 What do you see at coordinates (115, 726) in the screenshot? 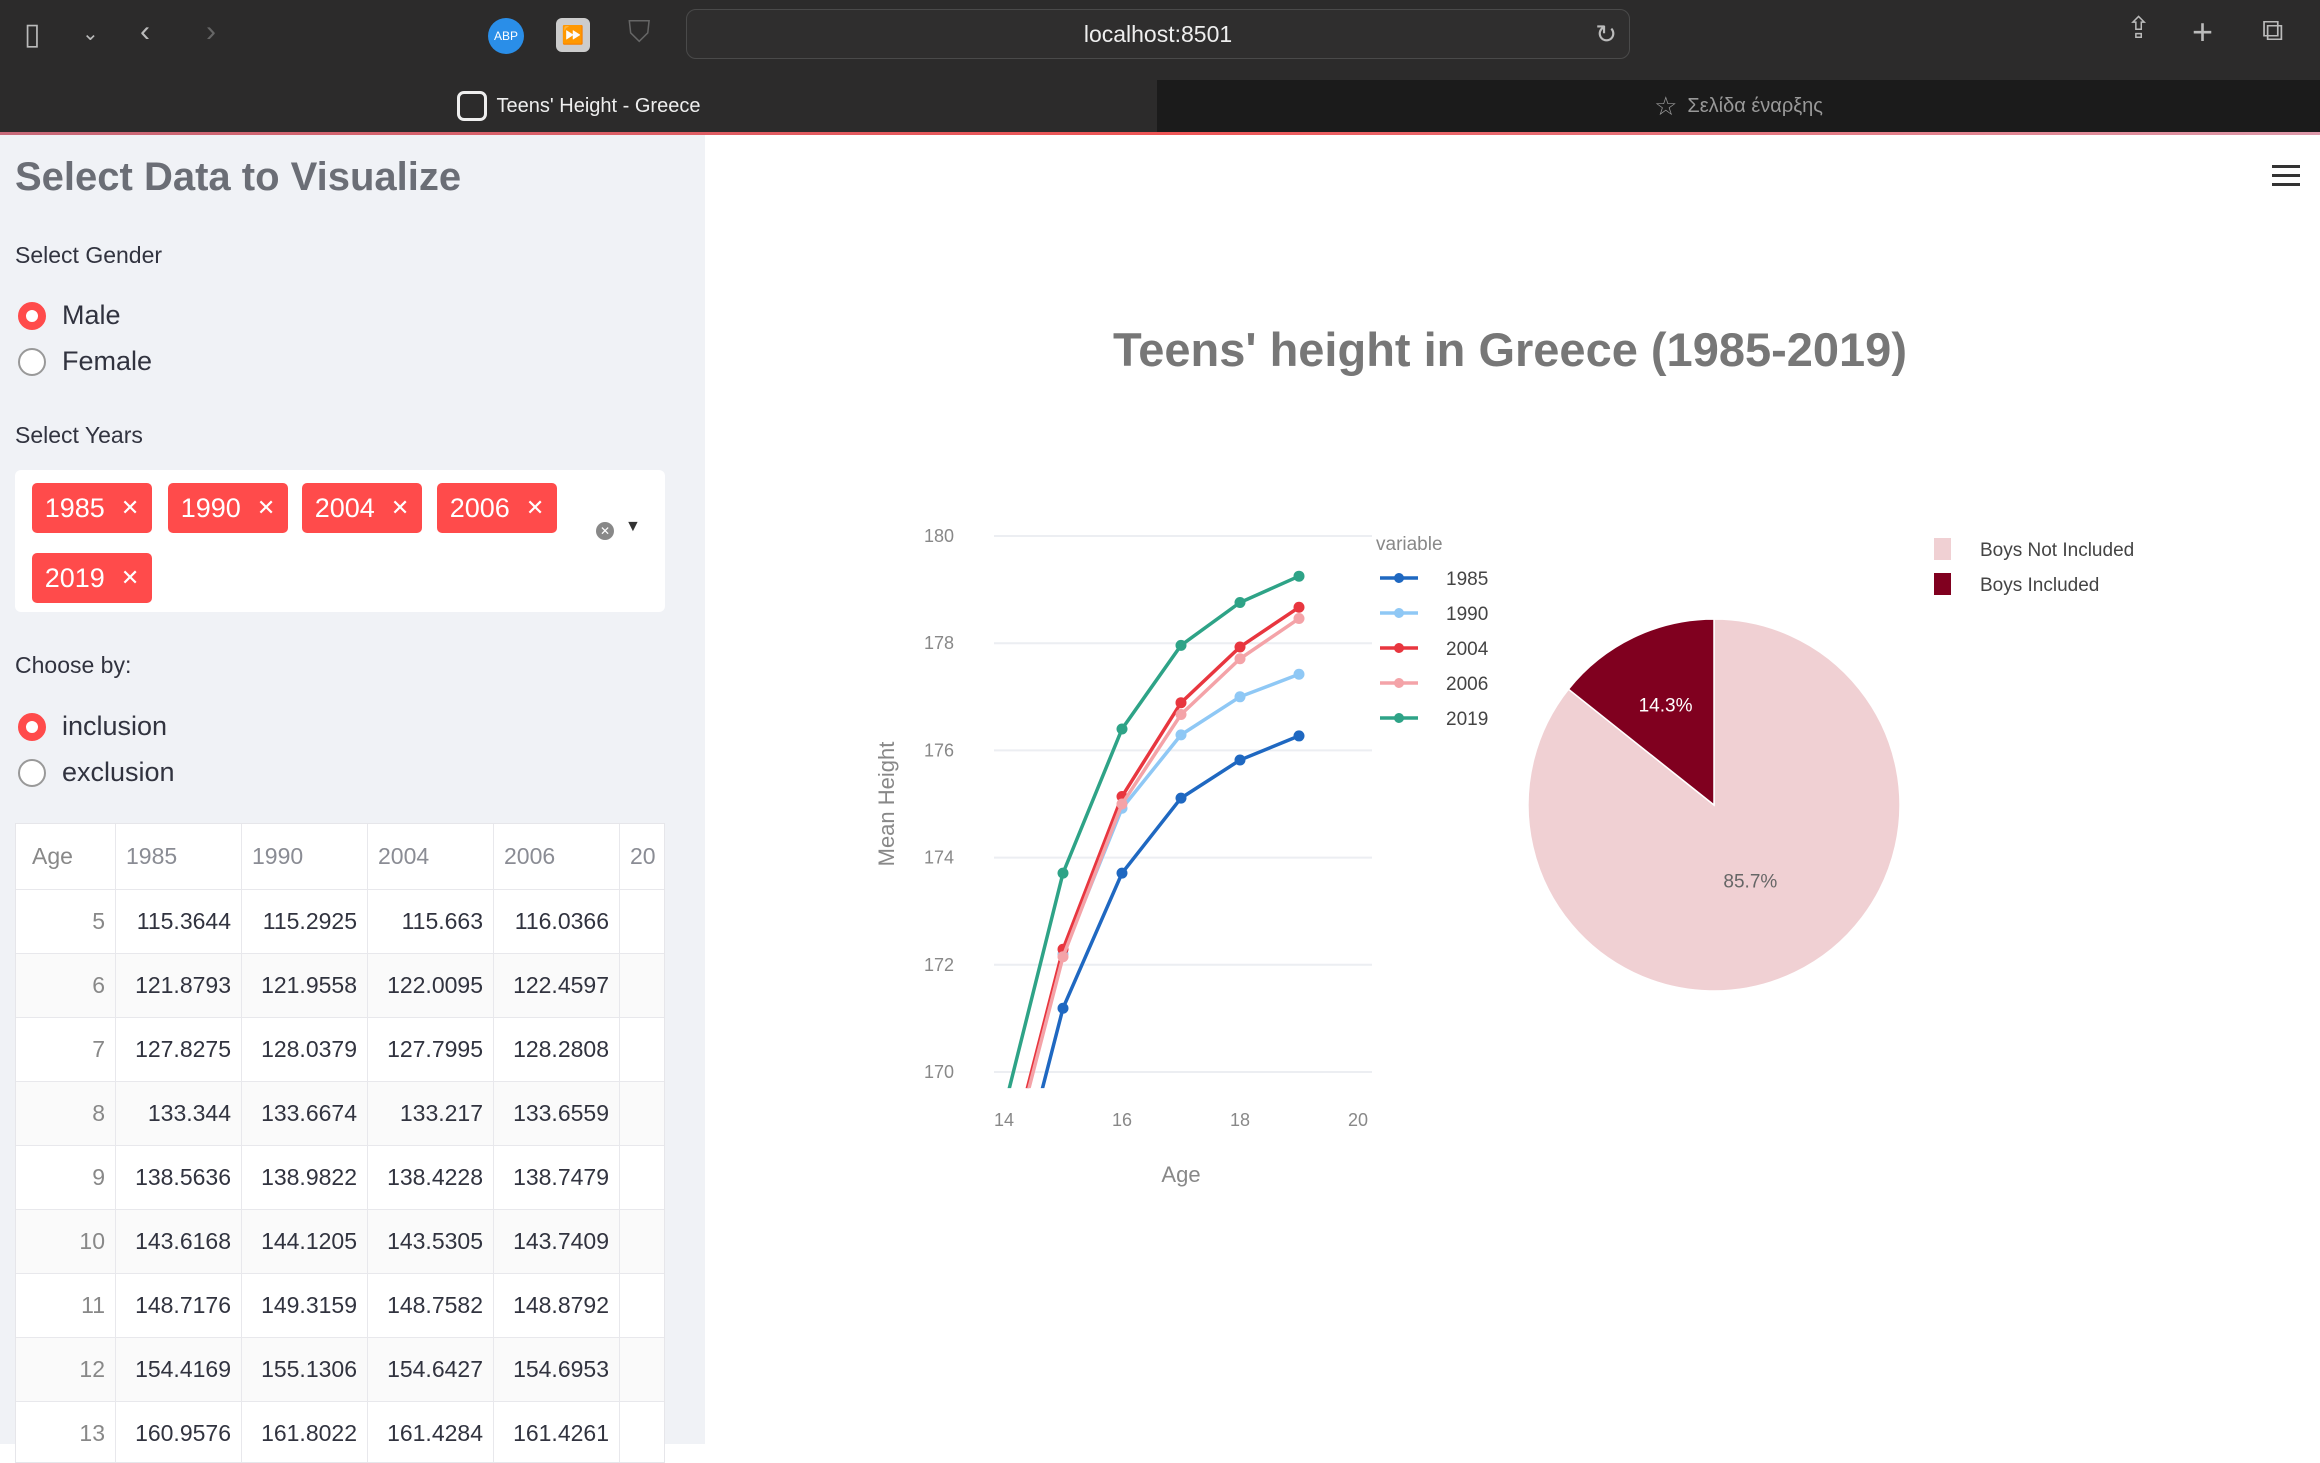
I see `radio-label: inclusion` at bounding box center [115, 726].